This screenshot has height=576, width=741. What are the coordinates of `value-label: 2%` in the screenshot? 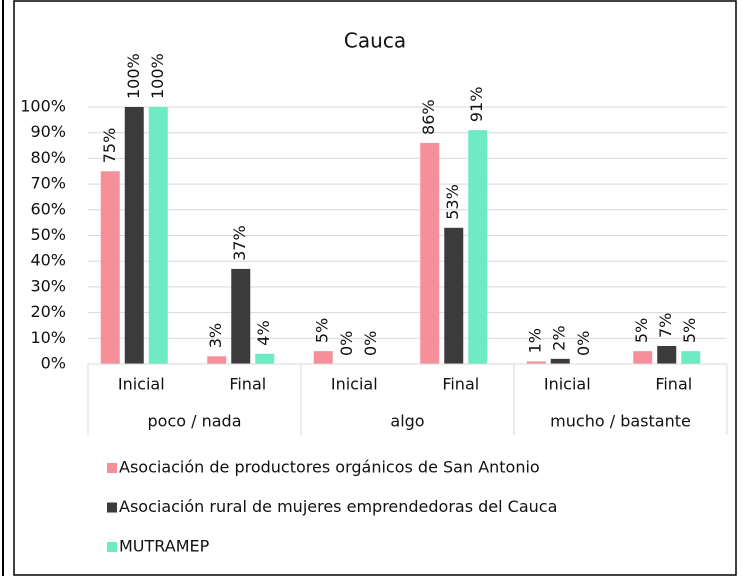 It's located at (559, 337).